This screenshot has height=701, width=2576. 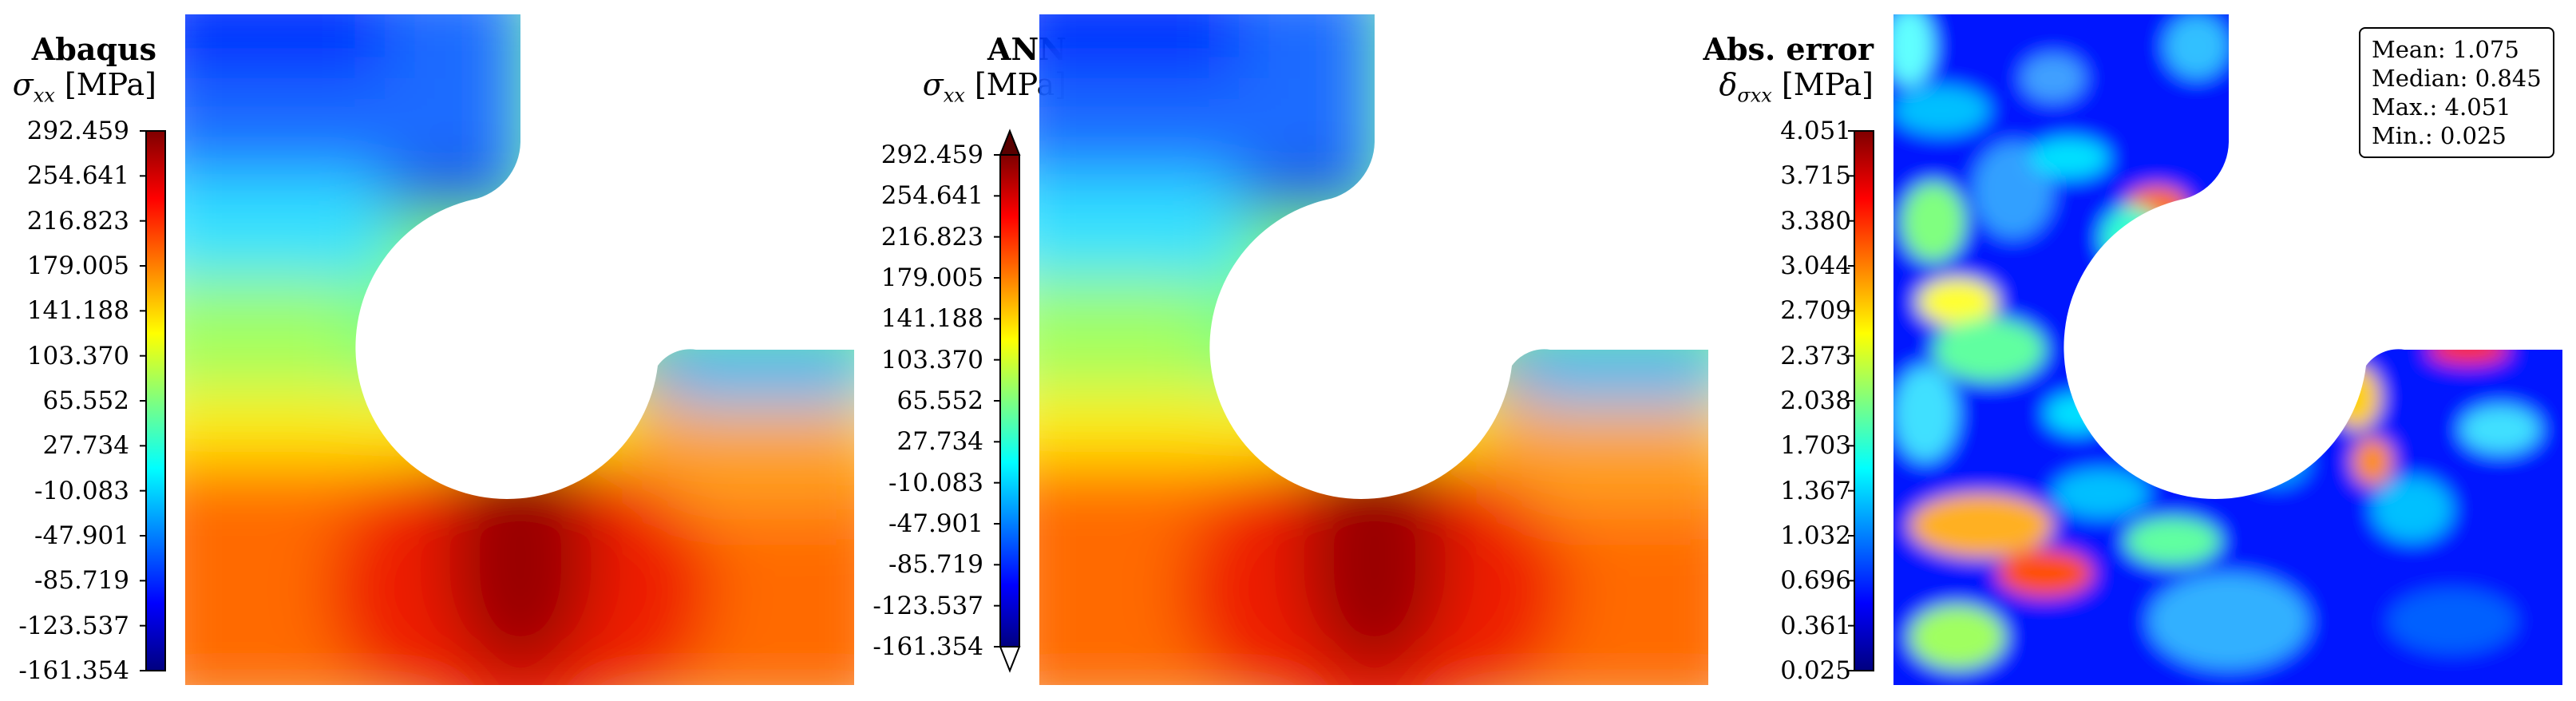 I want to click on colorbar-tick-label: 0.696, so click(x=1815, y=581).